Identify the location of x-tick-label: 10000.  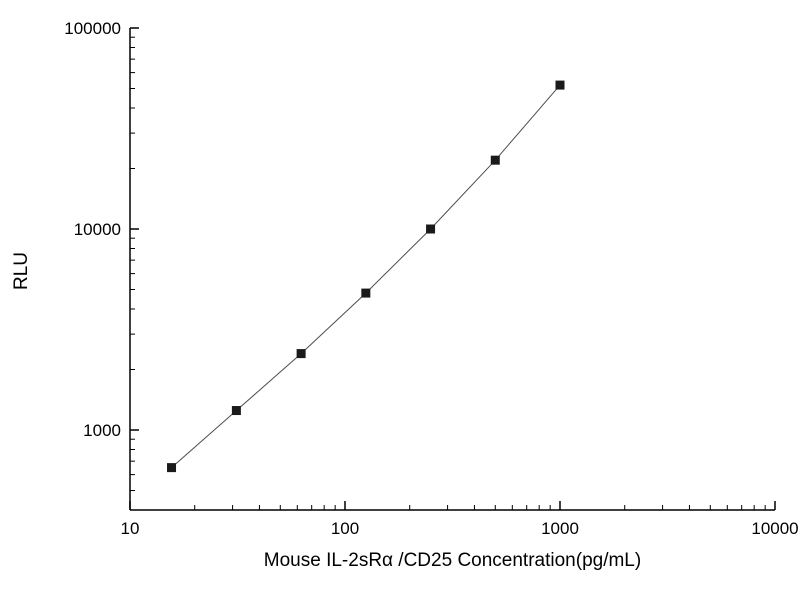
(774, 528).